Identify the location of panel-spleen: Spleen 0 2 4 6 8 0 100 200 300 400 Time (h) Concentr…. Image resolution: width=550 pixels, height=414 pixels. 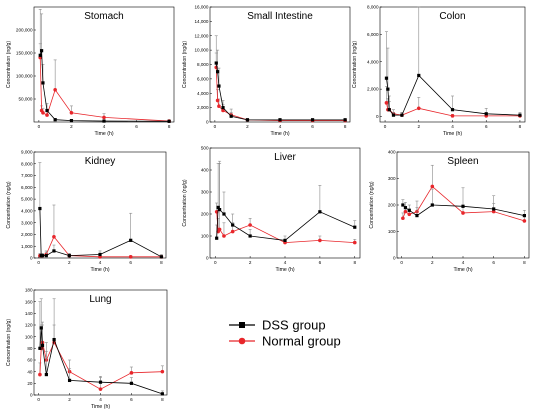
(449, 211).